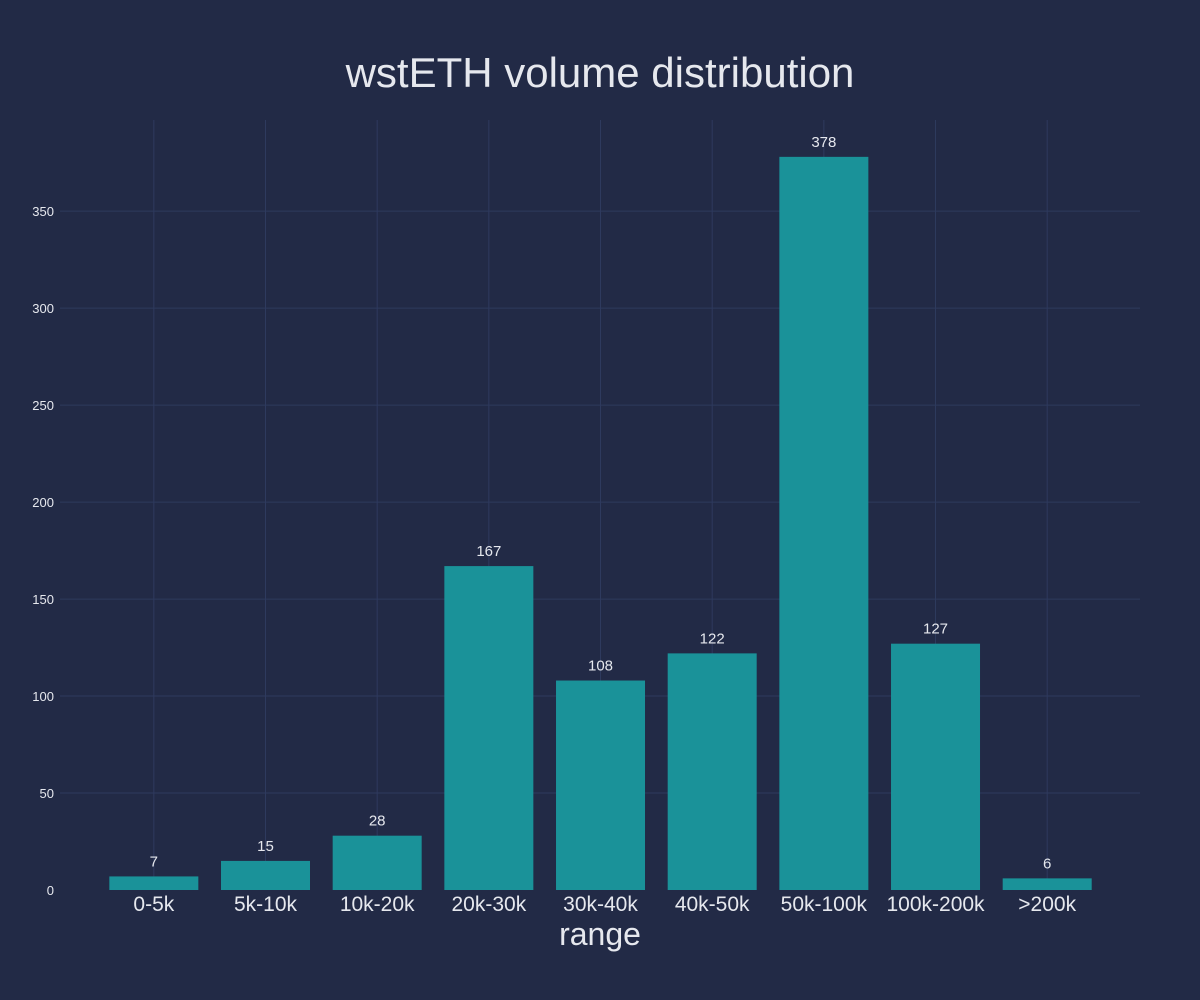  I want to click on x-tick-label: 5k-10k, so click(266, 904).